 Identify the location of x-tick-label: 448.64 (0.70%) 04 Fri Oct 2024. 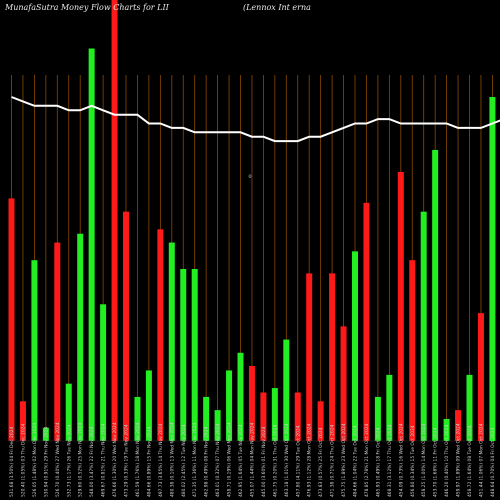
(493, 462).